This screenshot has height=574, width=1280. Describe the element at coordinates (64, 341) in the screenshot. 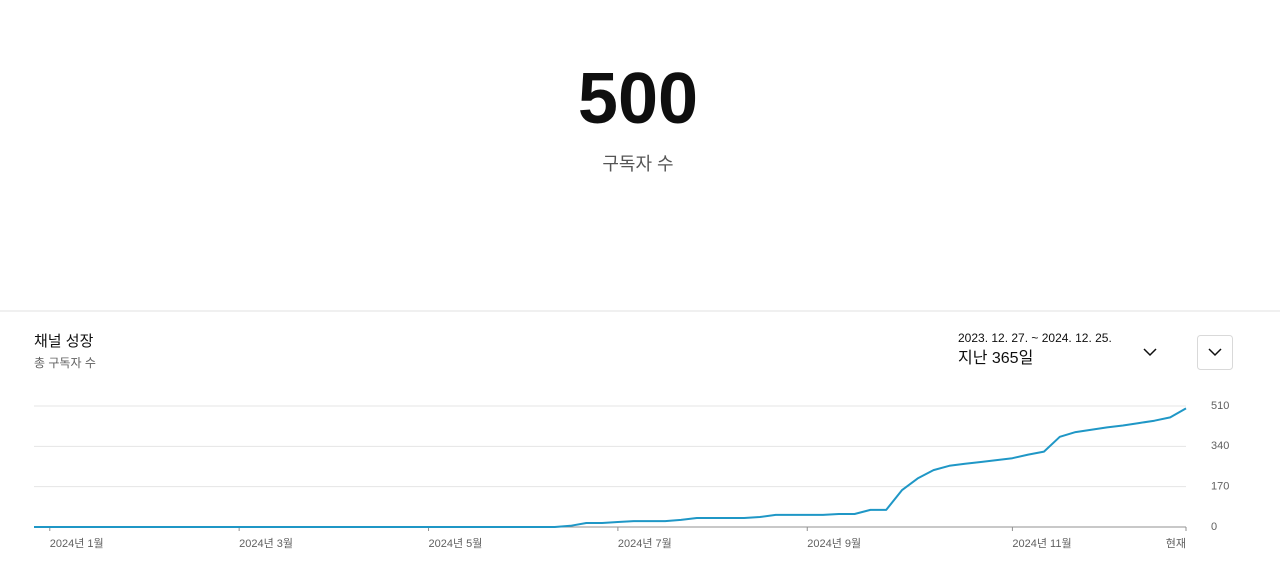

I see `card-title: 채널 성장` at that location.